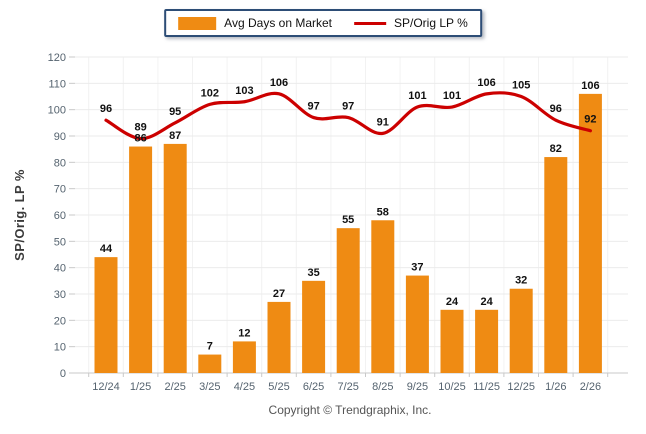 The height and width of the screenshot is (434, 646). Describe the element at coordinates (313, 273) in the screenshot. I see `bar-value-label: 35` at that location.